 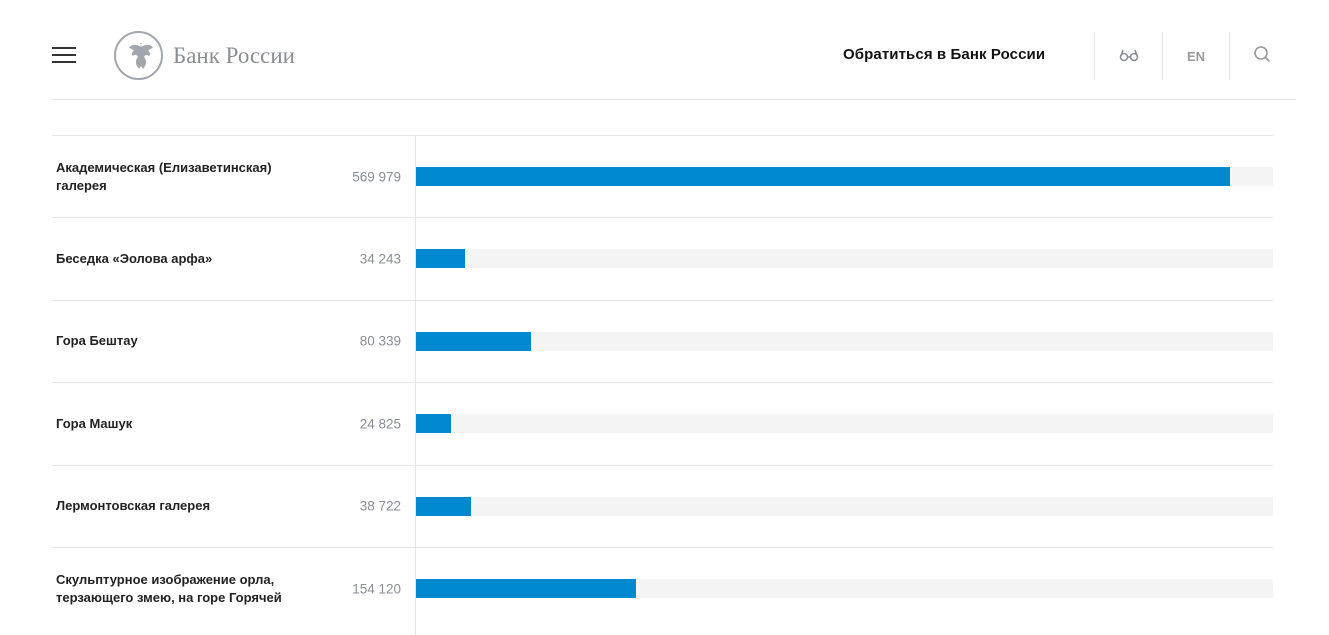 I want to click on logo: Банк России, so click(x=204, y=55).